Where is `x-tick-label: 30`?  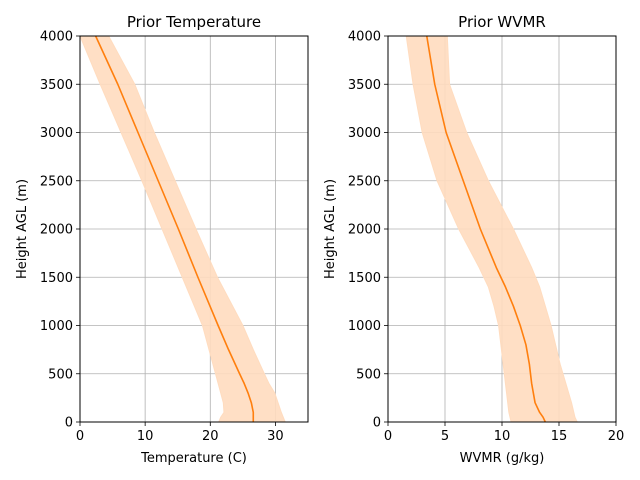 x-tick-label: 30 is located at coordinates (275, 436).